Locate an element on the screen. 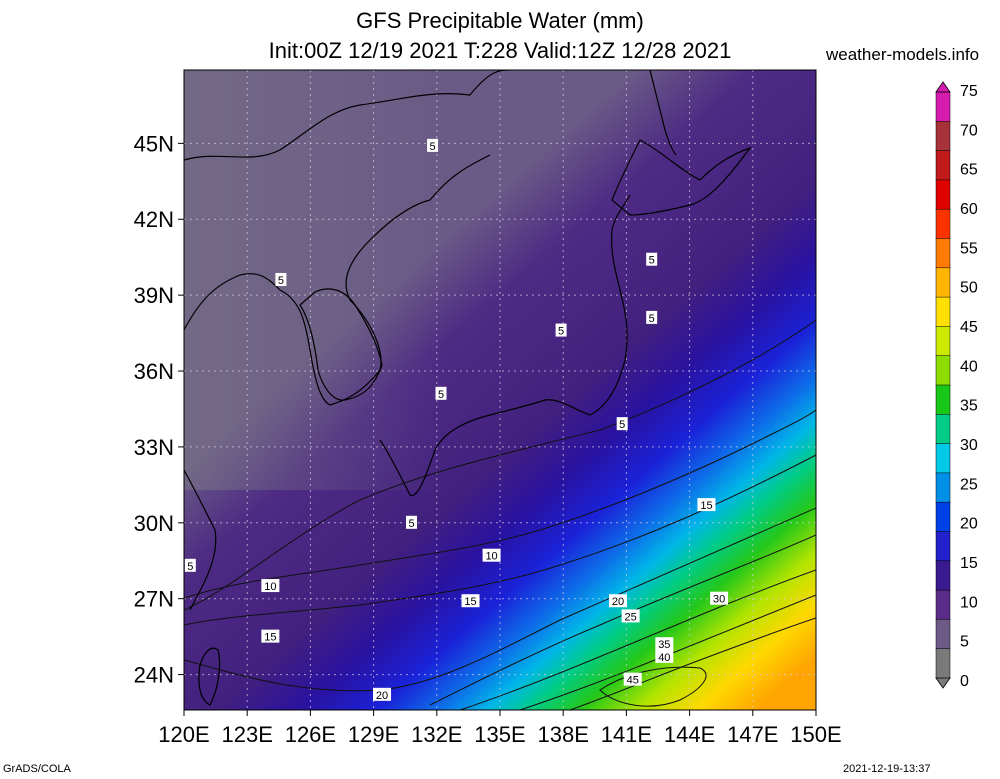  colorbar-label: 10 is located at coordinates (969, 602).